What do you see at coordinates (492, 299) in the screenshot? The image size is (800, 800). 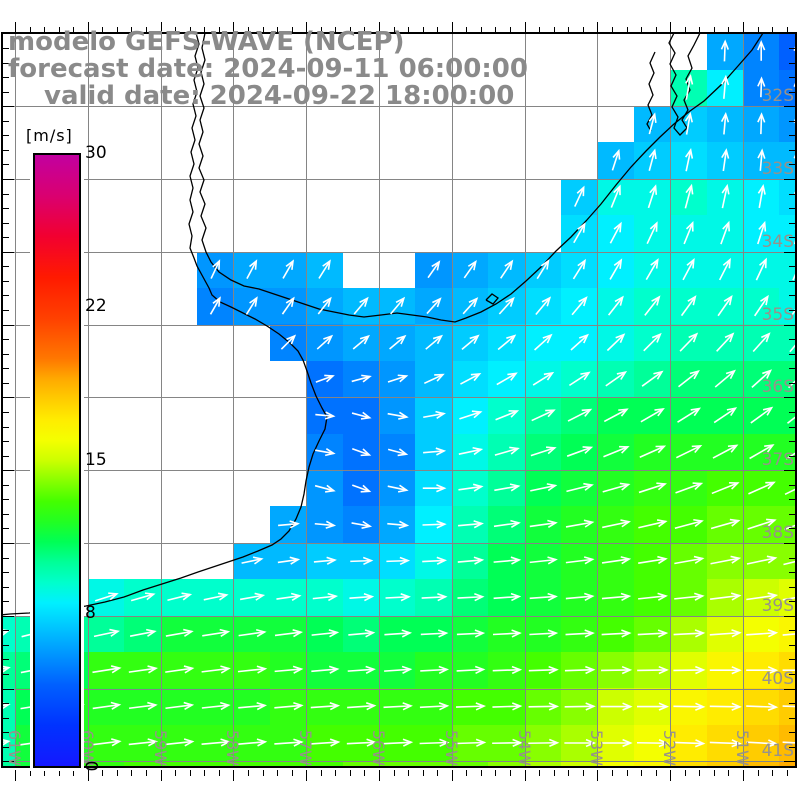 I see `coastline` at bounding box center [492, 299].